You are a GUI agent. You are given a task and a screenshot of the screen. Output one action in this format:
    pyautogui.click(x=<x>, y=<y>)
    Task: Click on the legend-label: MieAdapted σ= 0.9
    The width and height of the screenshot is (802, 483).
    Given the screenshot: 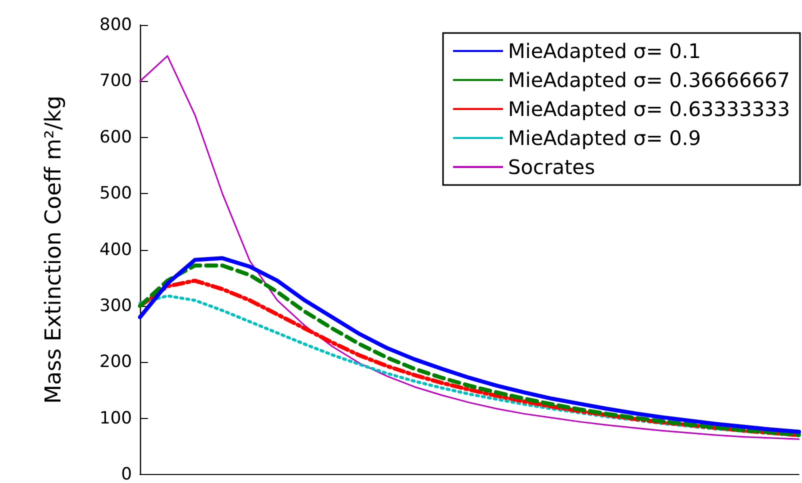 What is the action you would take?
    pyautogui.click(x=604, y=138)
    